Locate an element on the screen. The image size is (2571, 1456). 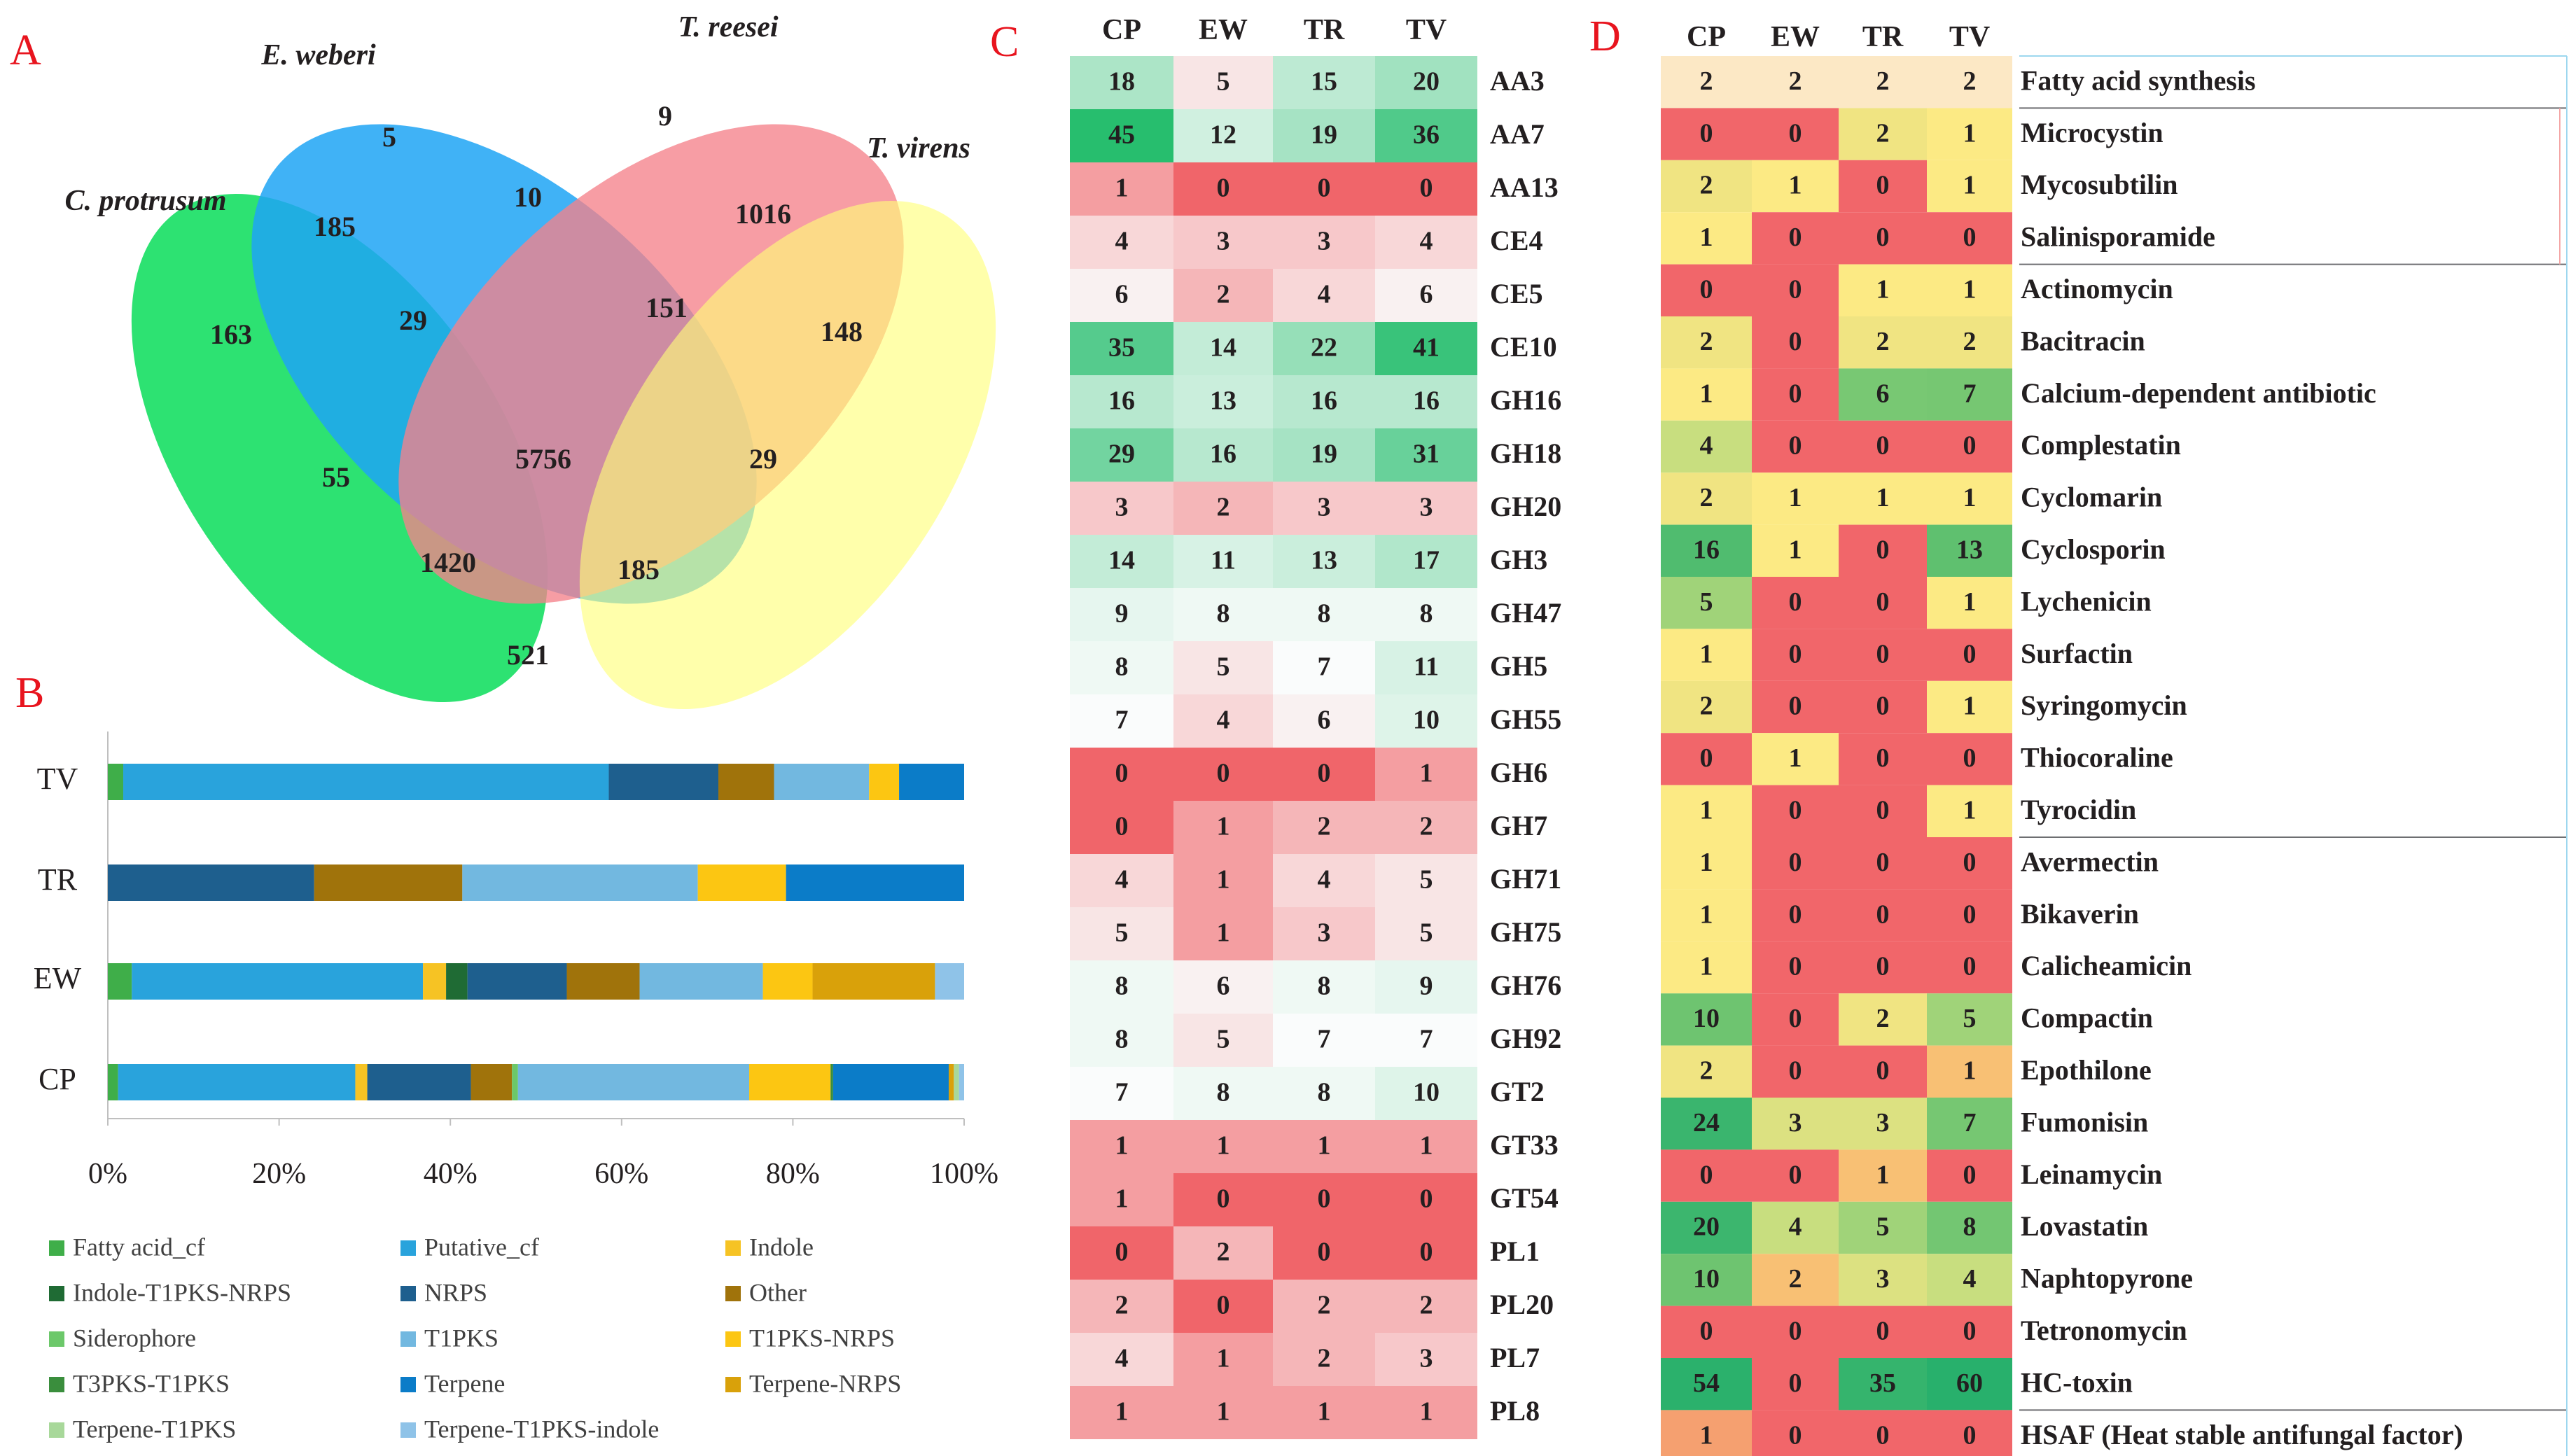
venn-region-value: 55 is located at coordinates (336, 477).